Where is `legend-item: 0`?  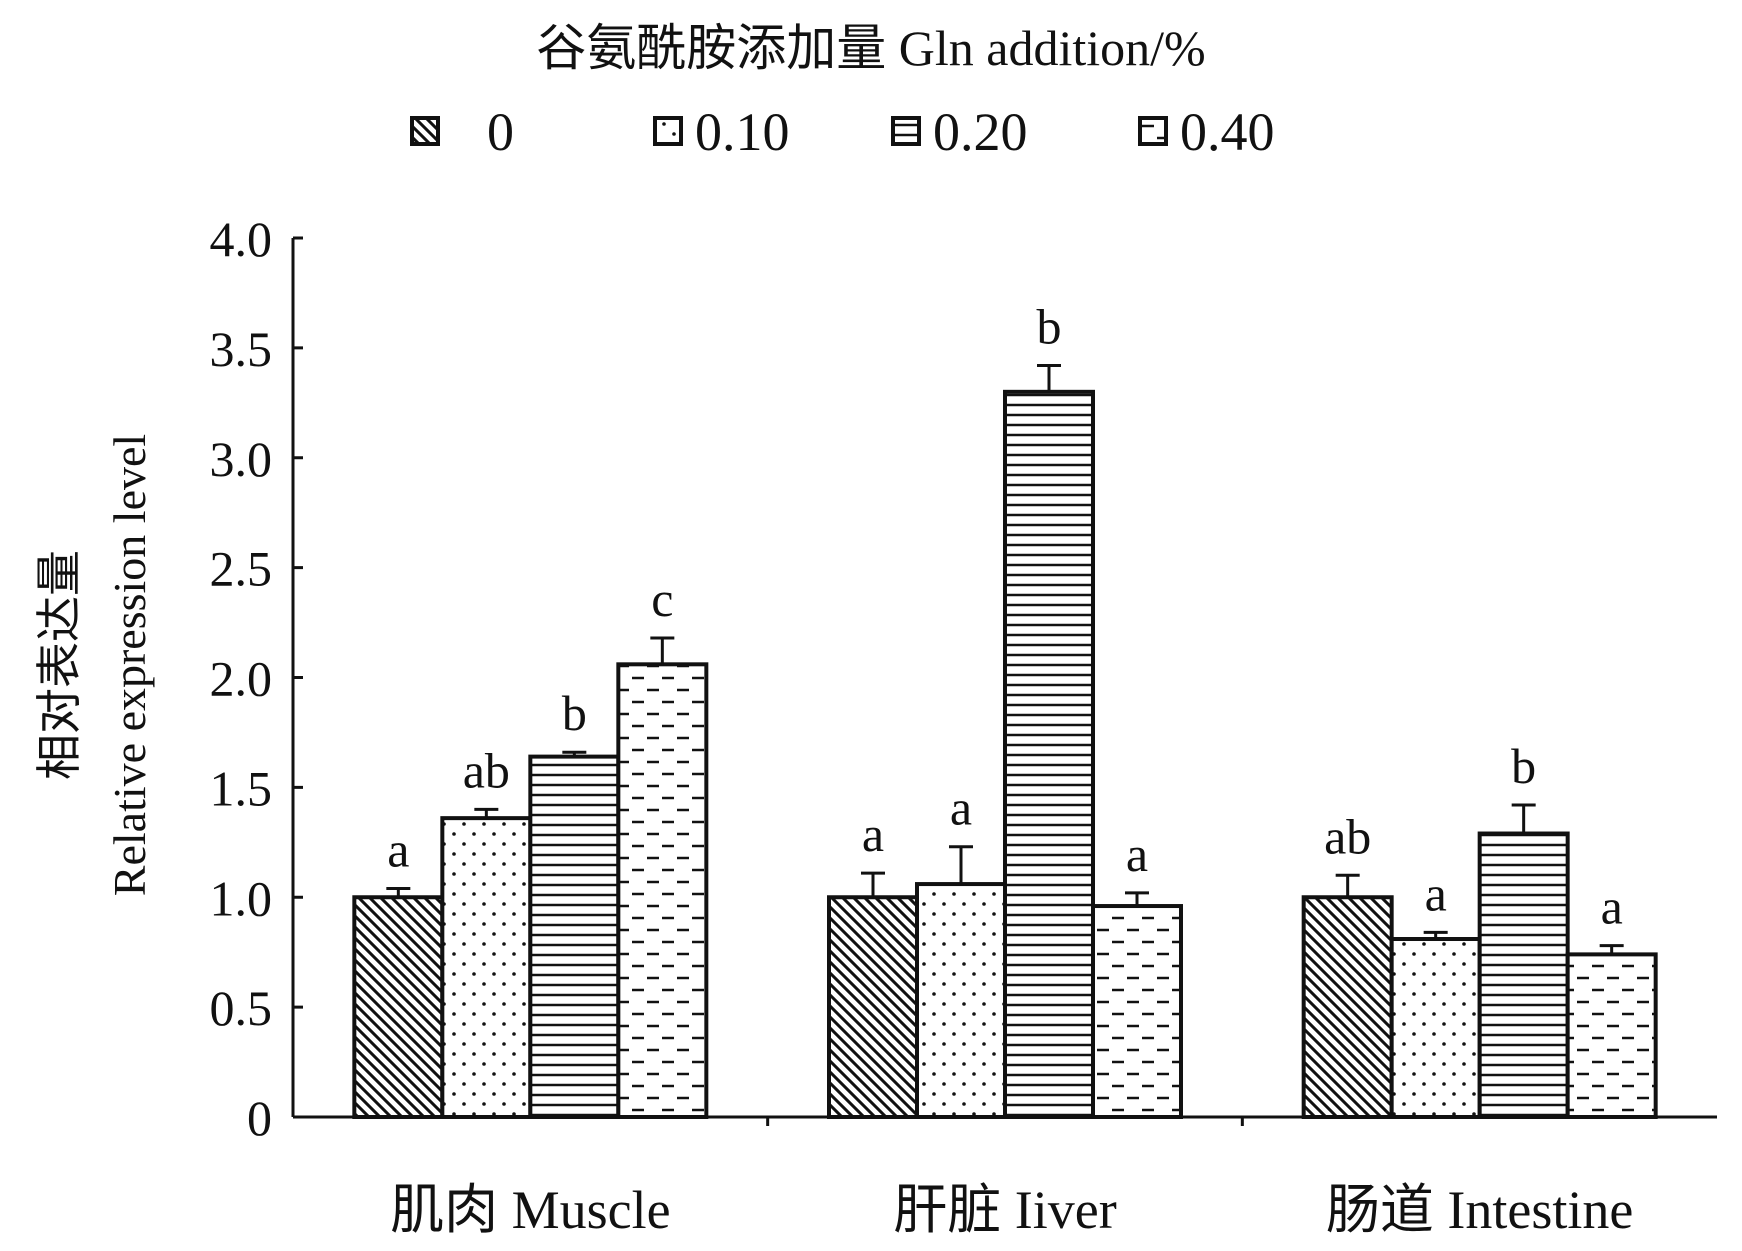
legend-item: 0 is located at coordinates (462, 132).